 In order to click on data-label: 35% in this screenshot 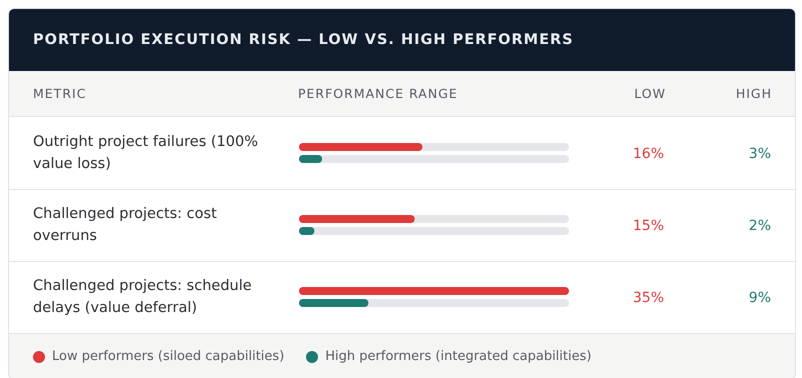, I will do `click(648, 298)`.